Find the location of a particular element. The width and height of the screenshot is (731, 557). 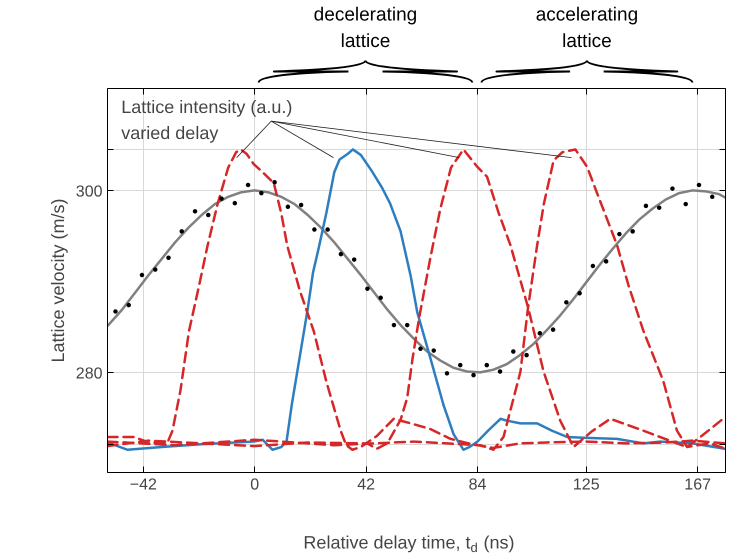

text: accelerating lattice is located at coordinates (587, 28).